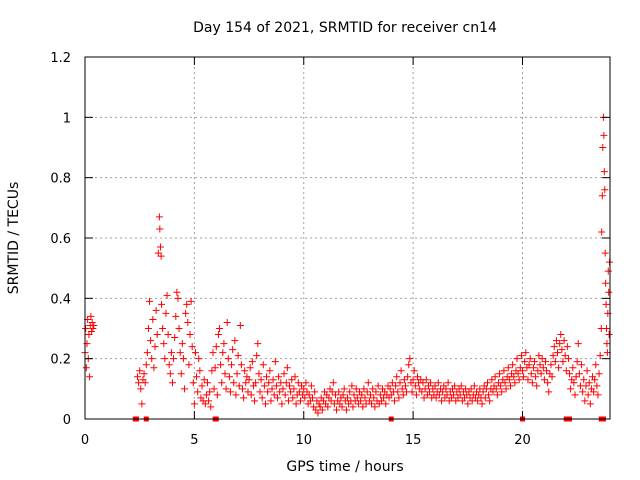  I want to click on y-tick-label: 0.2, so click(60, 360).